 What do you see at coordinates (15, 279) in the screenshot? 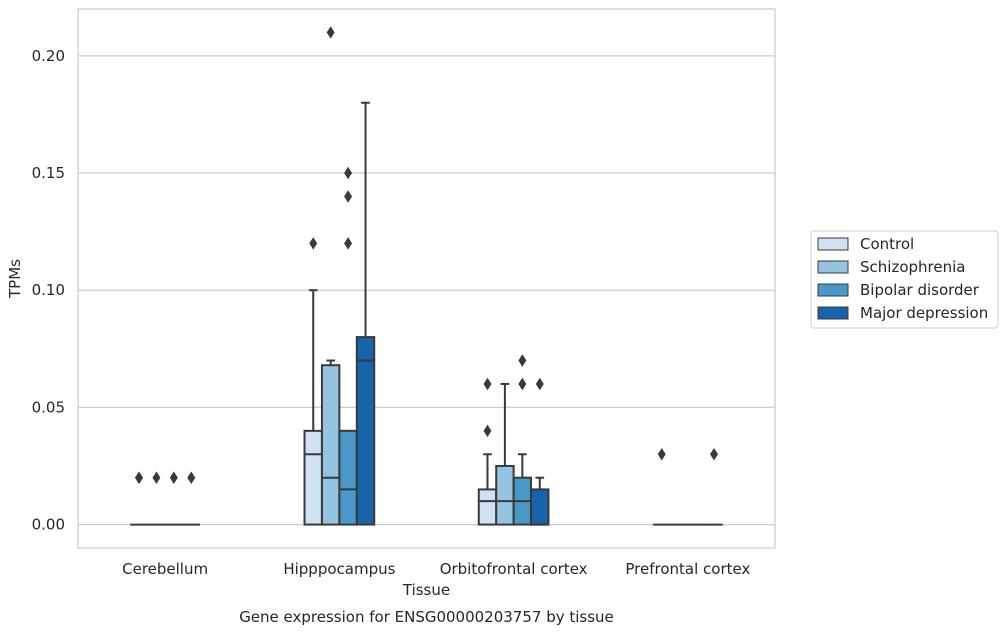
I see `y-axis-title: TPMs` at bounding box center [15, 279].